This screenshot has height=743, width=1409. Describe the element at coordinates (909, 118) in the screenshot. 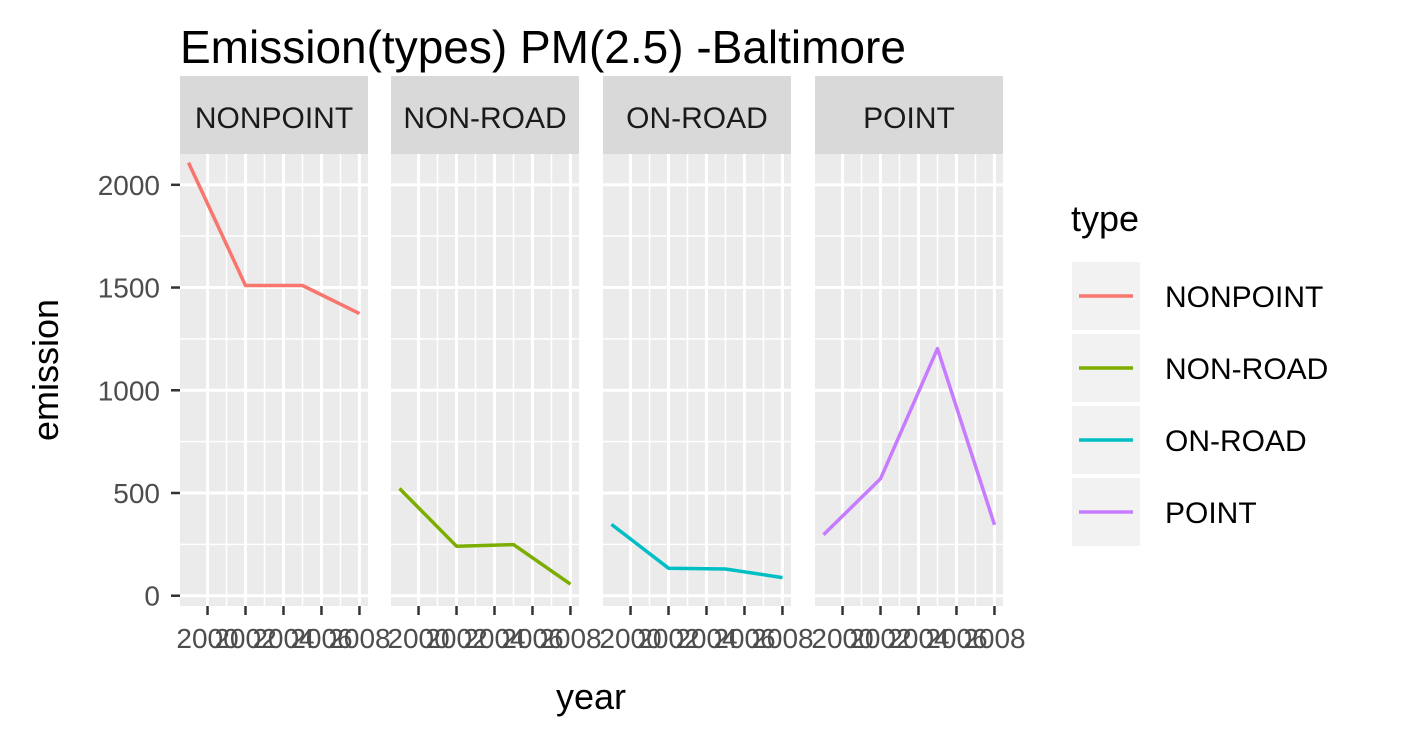

I see `facet-strip-label: POINT` at that location.